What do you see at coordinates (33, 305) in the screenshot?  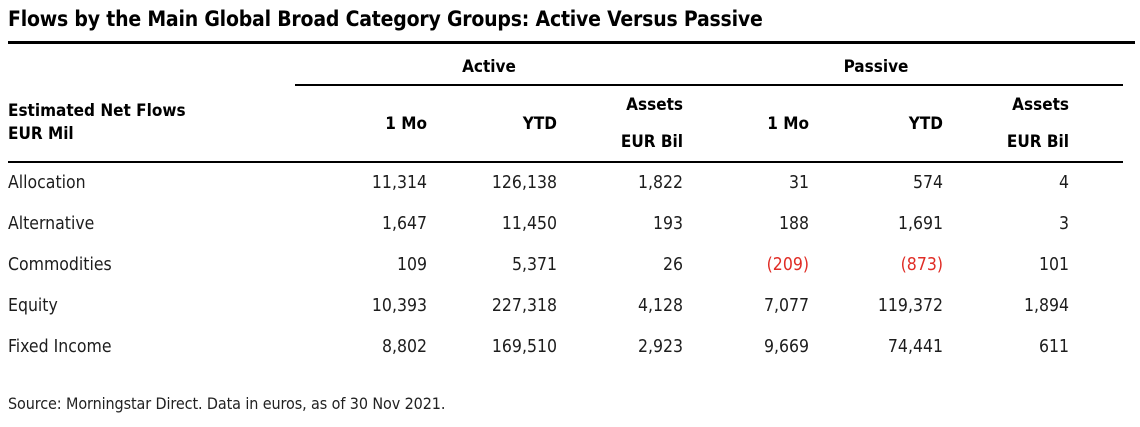 I see `row-category-label: Equity` at bounding box center [33, 305].